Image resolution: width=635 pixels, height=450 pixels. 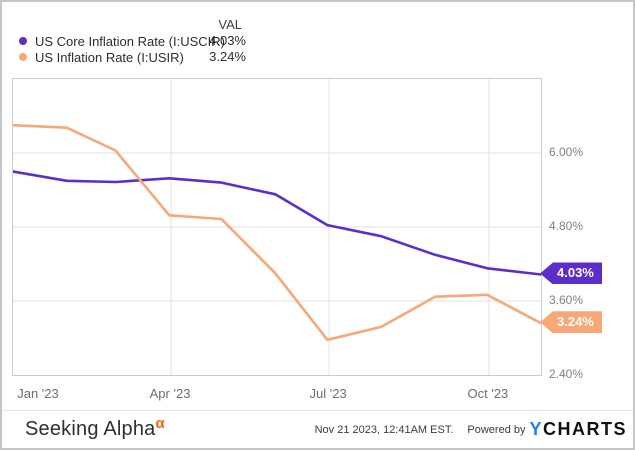 I want to click on ycharts-y-glyph: Y, so click(x=536, y=429).